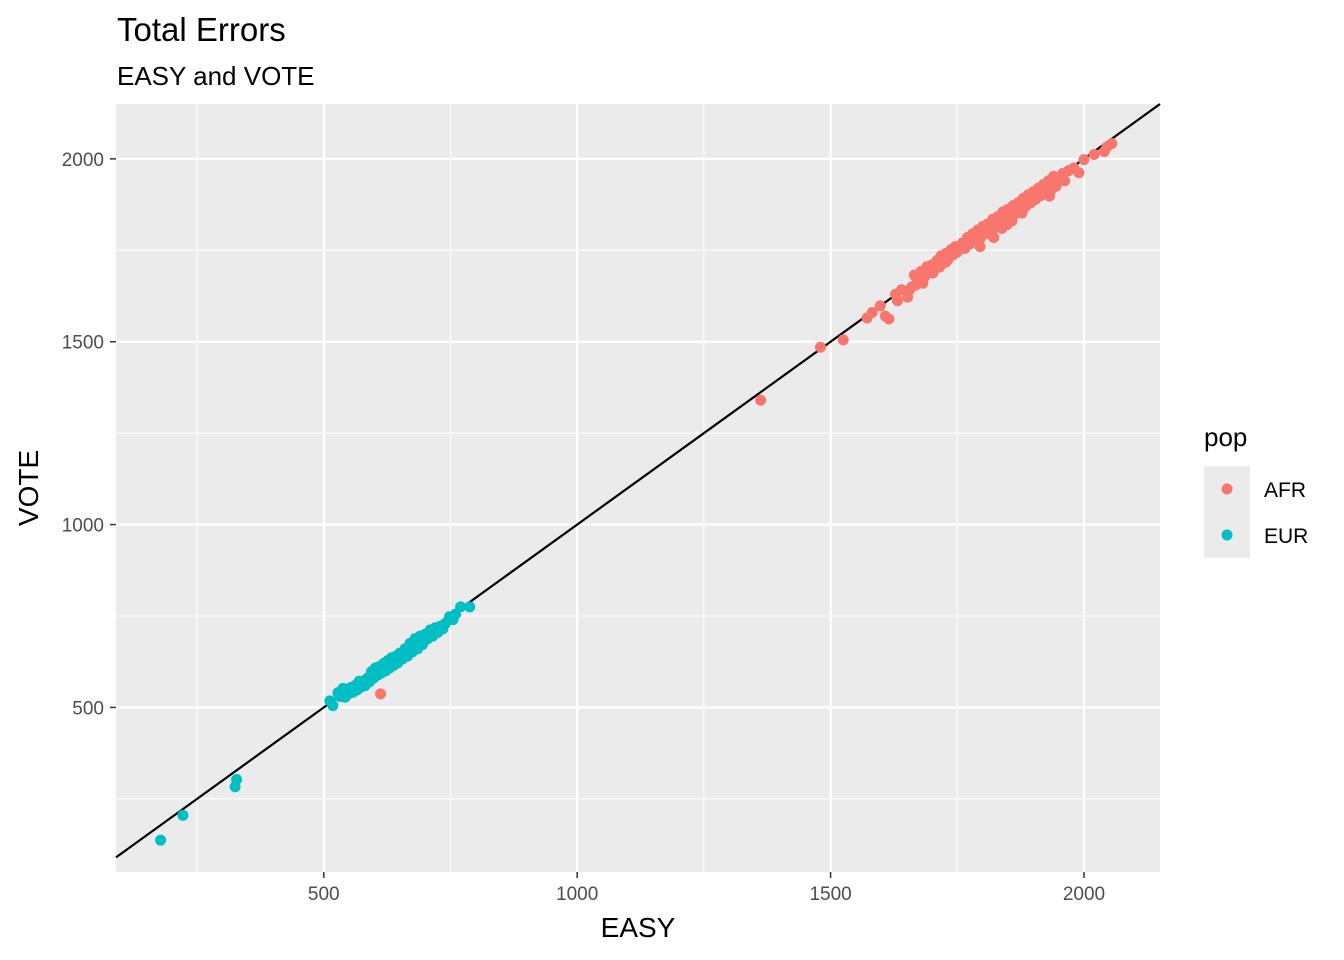 The width and height of the screenshot is (1344, 960). I want to click on x-tick-label: 500, so click(324, 894).